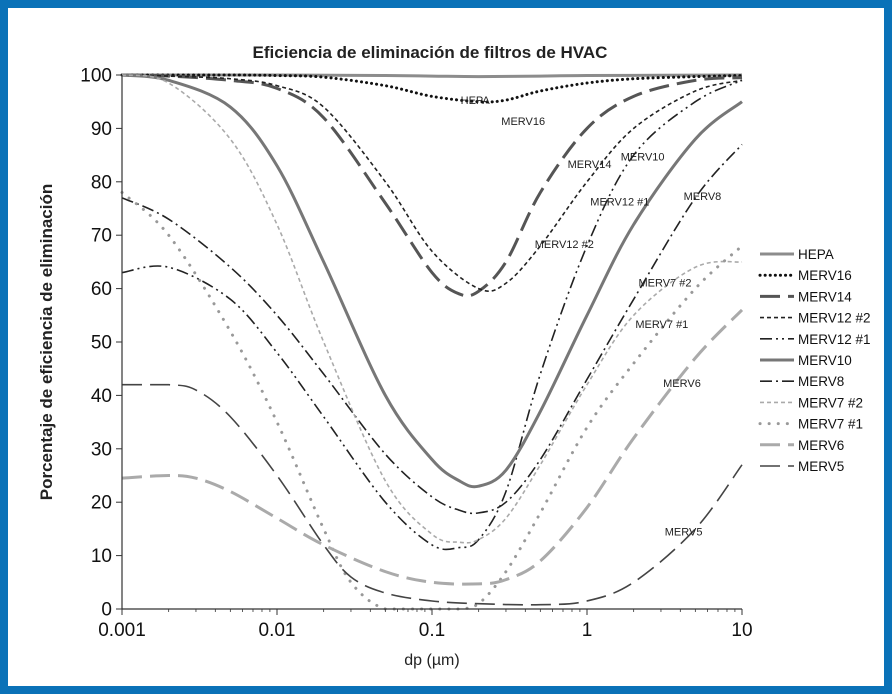 The height and width of the screenshot is (694, 892). I want to click on legend-label-merv7-2: MERV7 #2, so click(830, 402).